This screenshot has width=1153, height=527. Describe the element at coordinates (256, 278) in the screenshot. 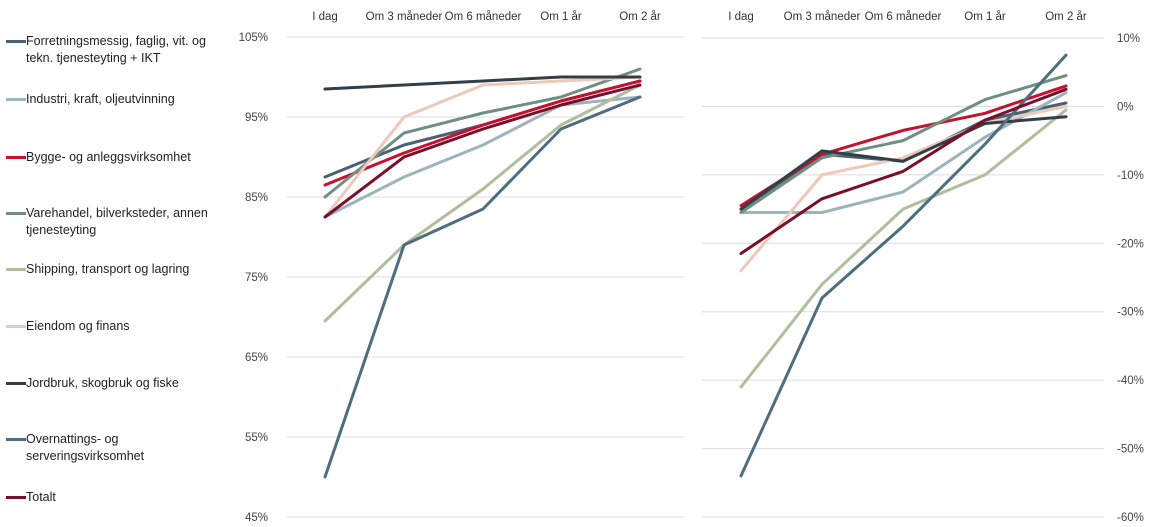

I see `y-tick-label: 75%` at that location.